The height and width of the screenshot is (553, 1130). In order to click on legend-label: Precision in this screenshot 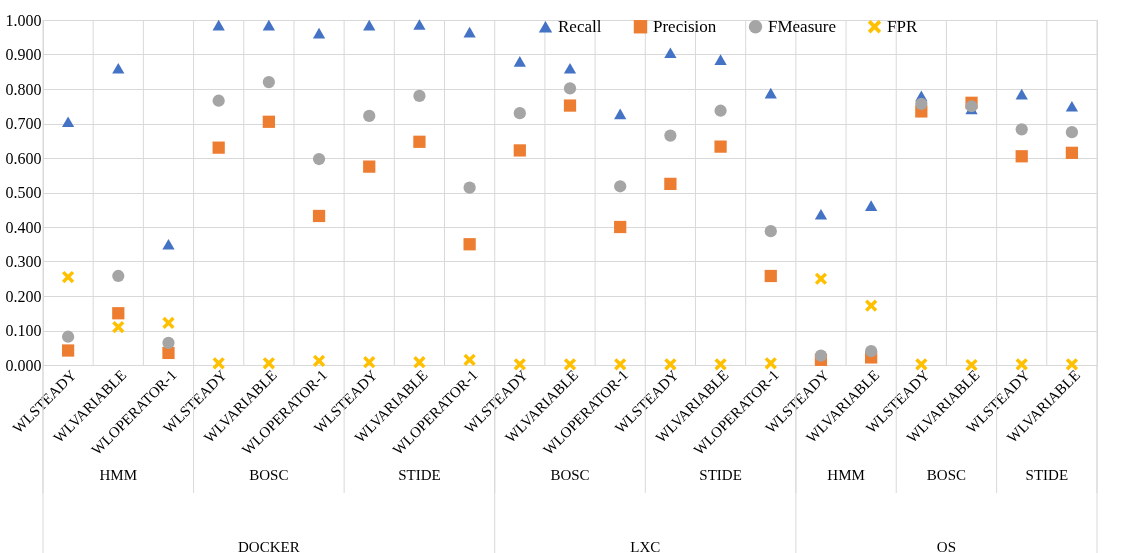, I will do `click(685, 26)`.